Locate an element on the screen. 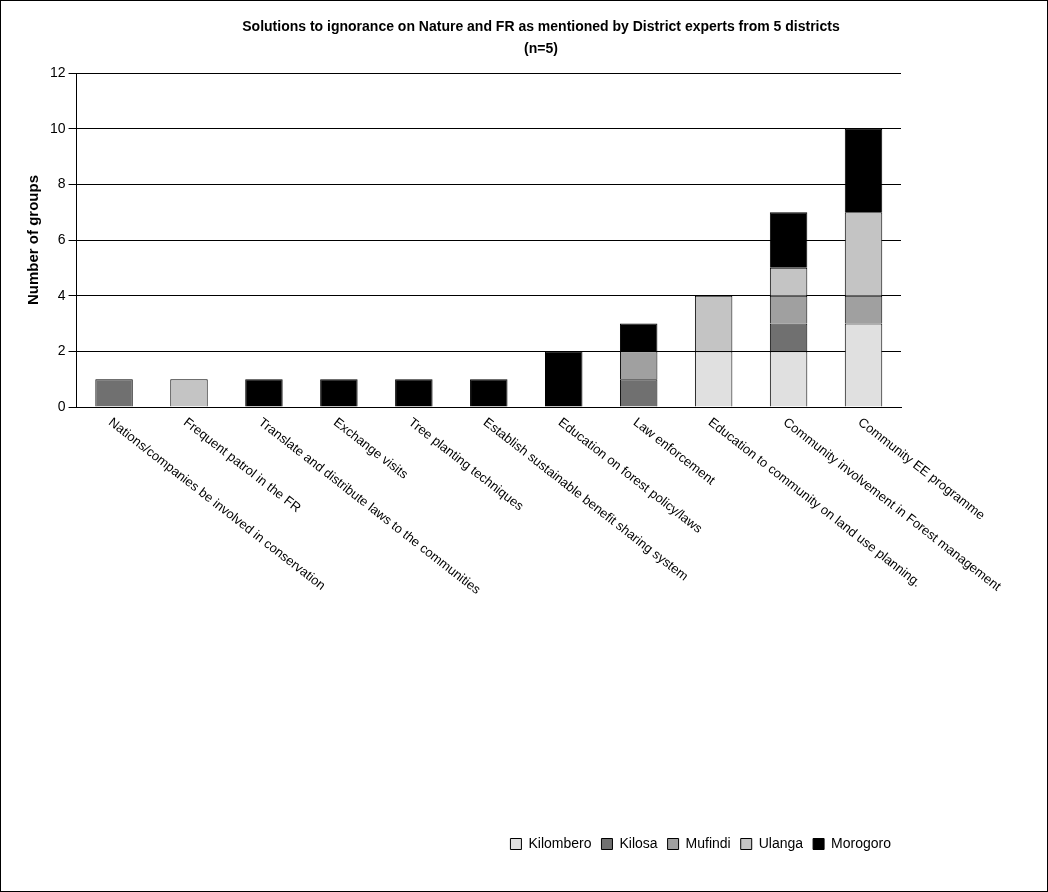 Image resolution: width=1048 pixels, height=892 pixels. chart-title: Solutions to ignorance on Nature and FR as mentioned by District experts from 5 districts (n=5) is located at coordinates (541, 37).